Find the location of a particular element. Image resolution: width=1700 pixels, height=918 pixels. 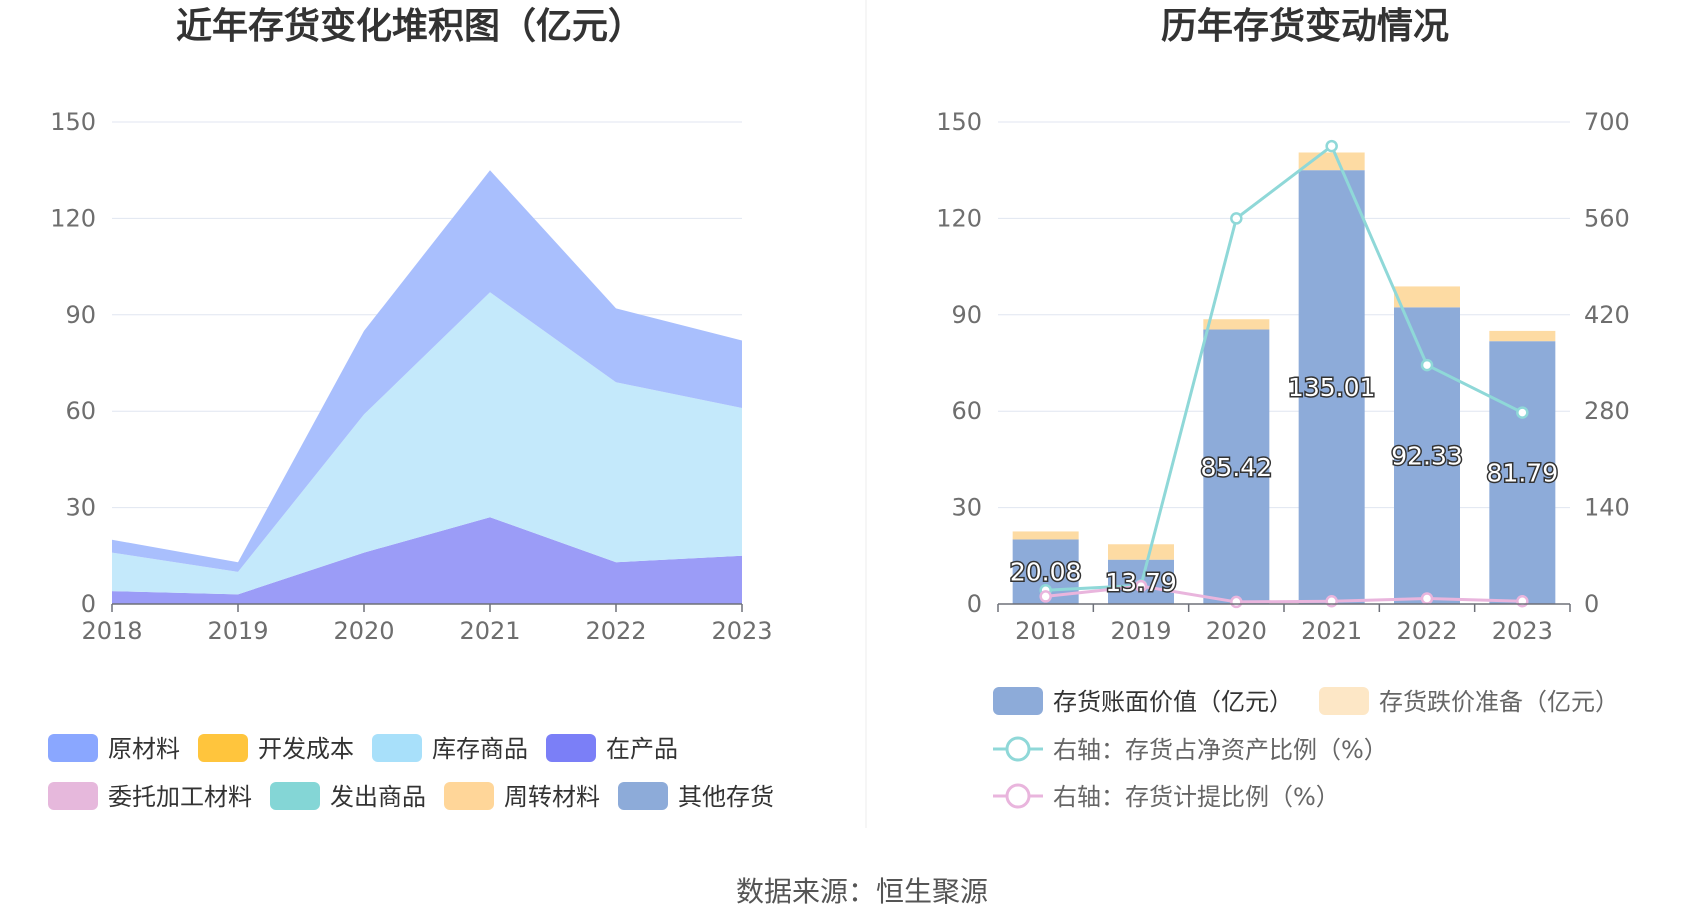

legend-label: 右轴：存货占净资产比例（%） is located at coordinates (1220, 750).